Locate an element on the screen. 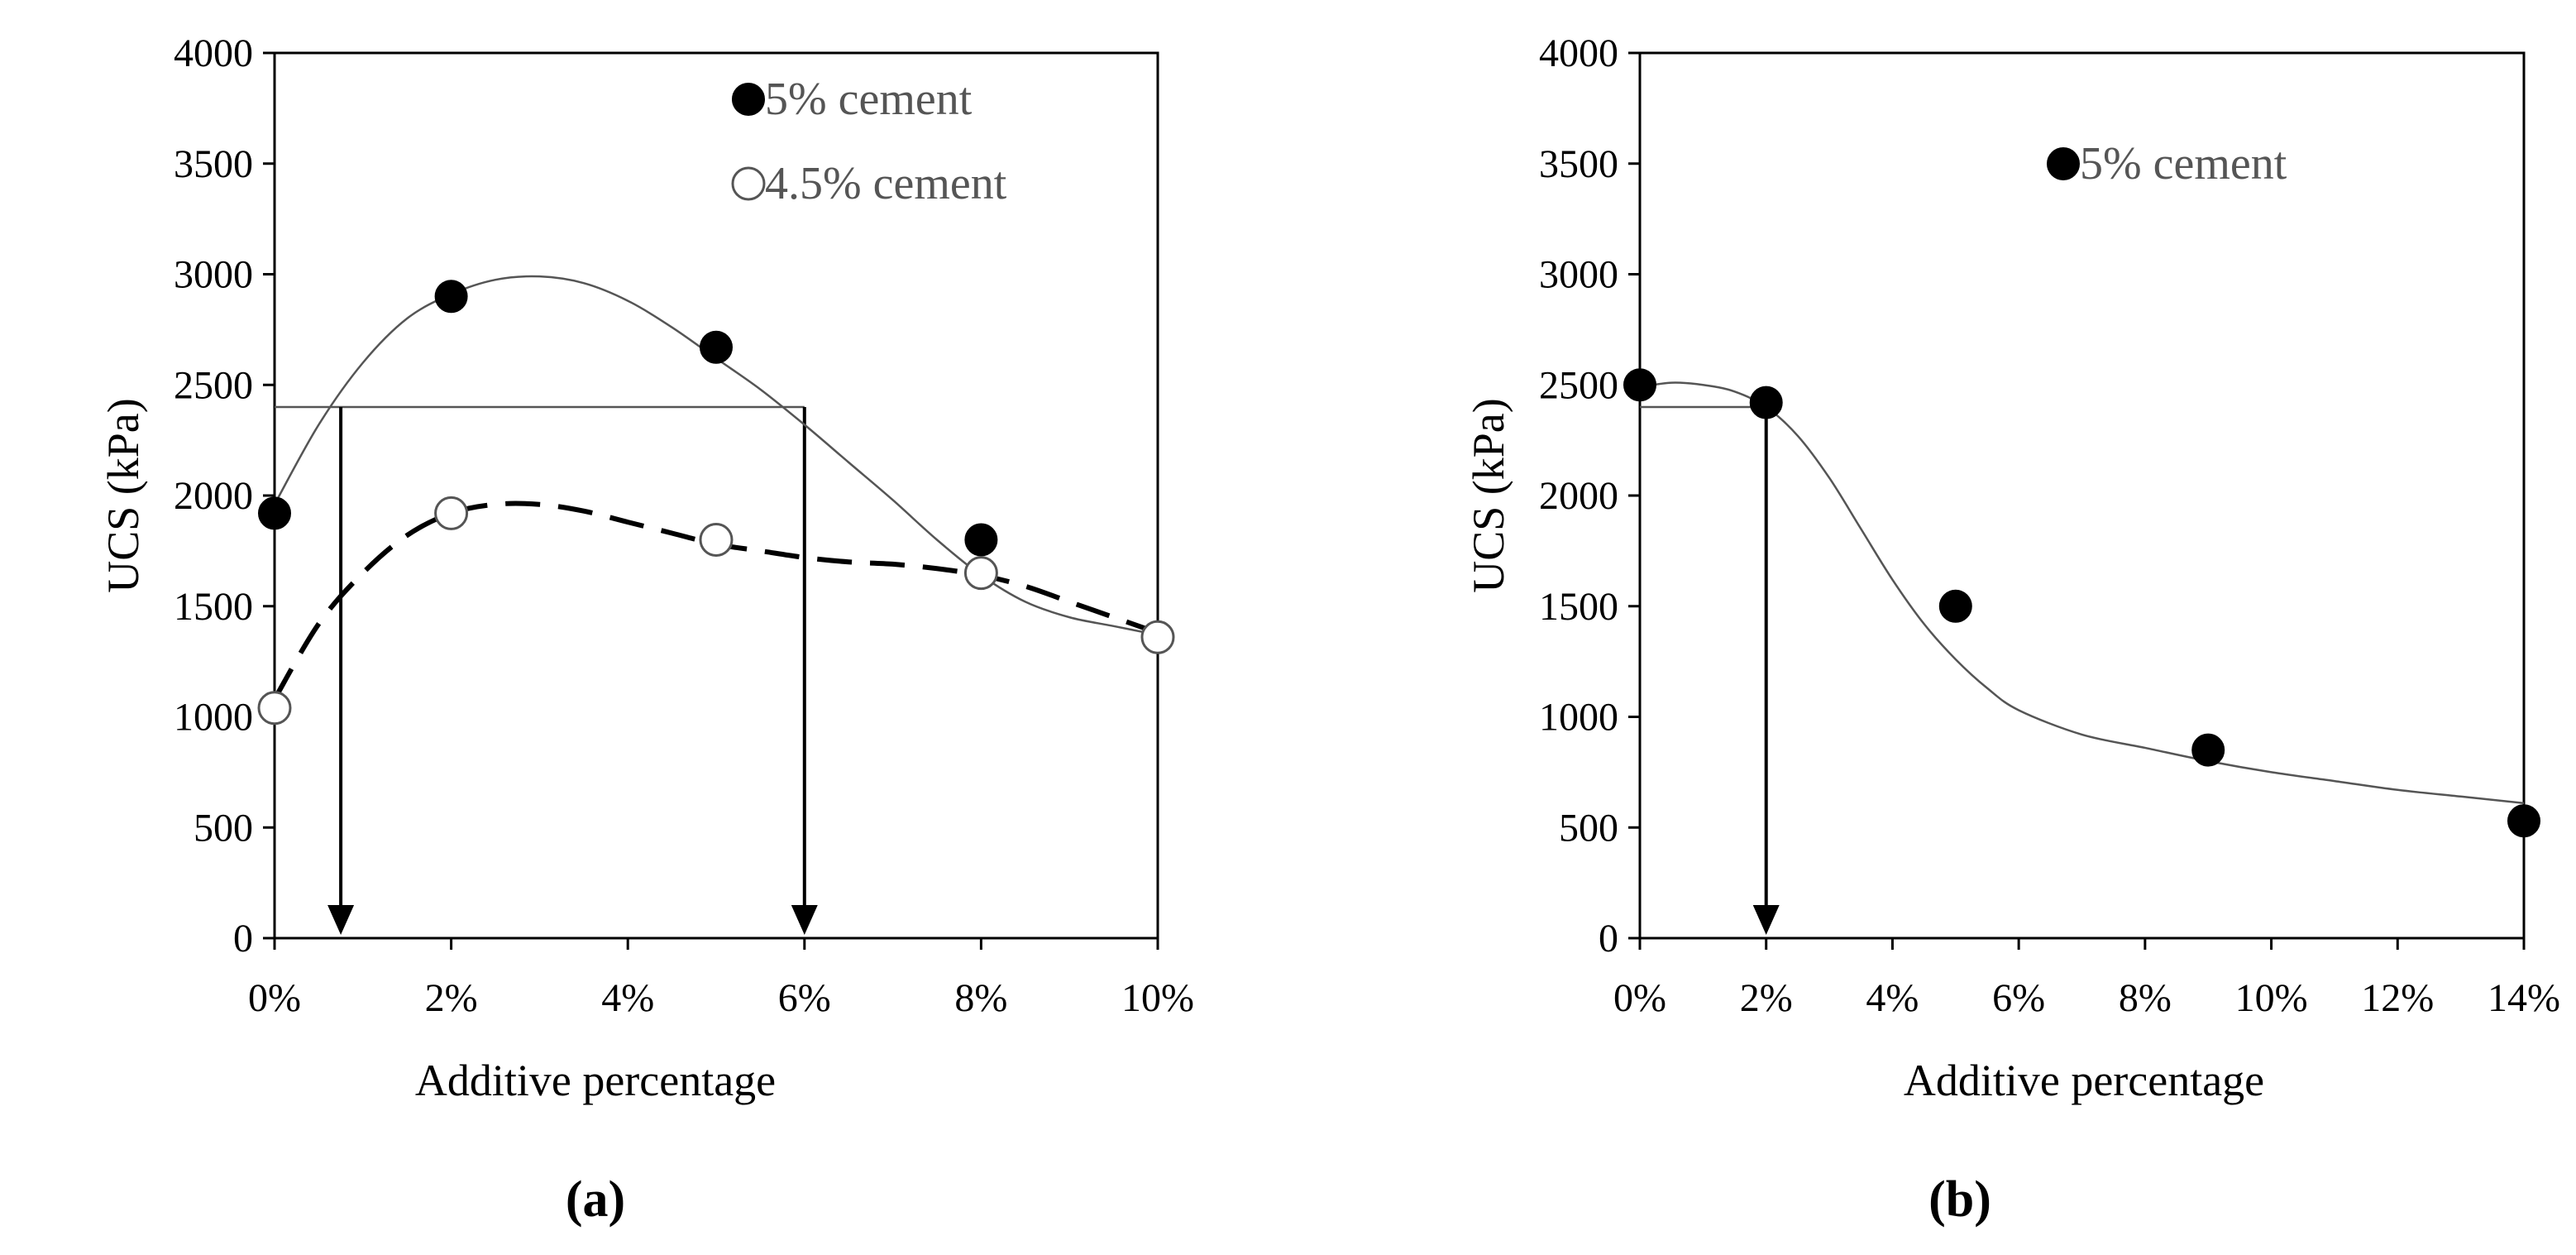 The width and height of the screenshot is (2576, 1255). panel-label: (a) is located at coordinates (595, 1199).